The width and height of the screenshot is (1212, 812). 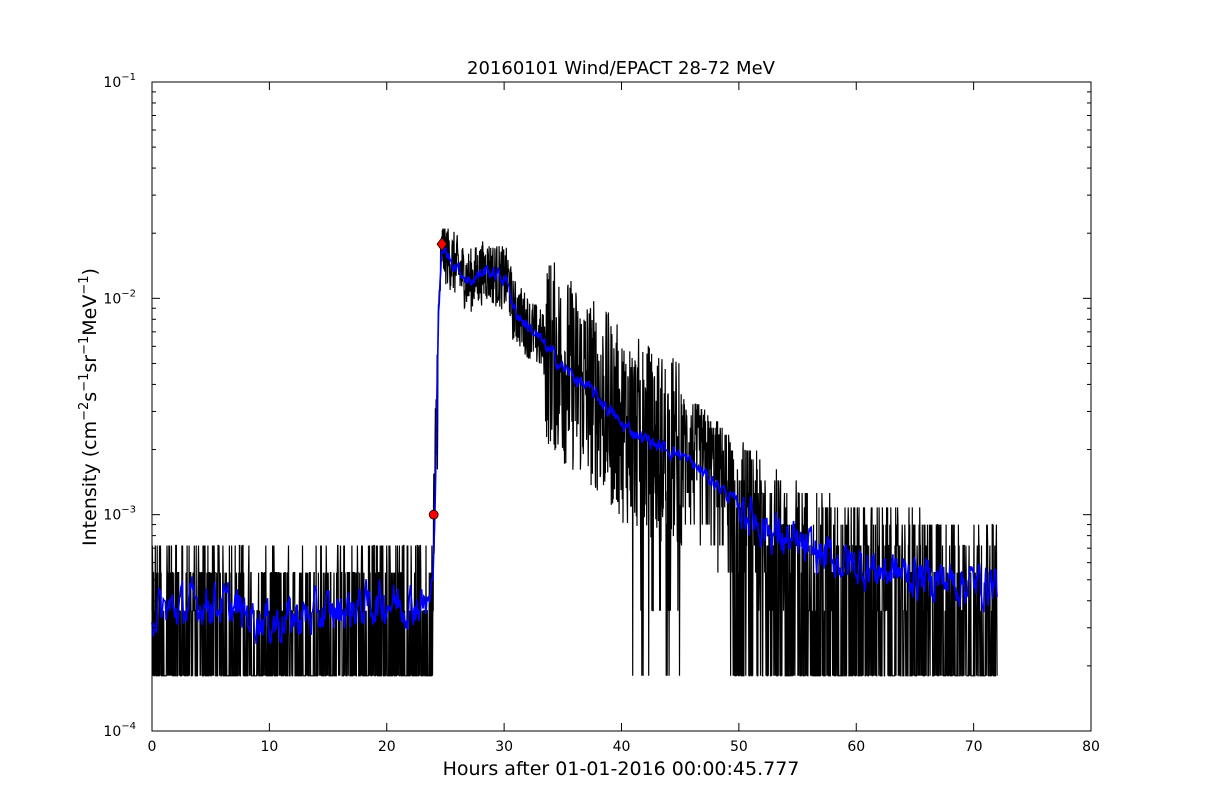 I want to click on y-tick-label: 10⁻², so click(x=119, y=297).